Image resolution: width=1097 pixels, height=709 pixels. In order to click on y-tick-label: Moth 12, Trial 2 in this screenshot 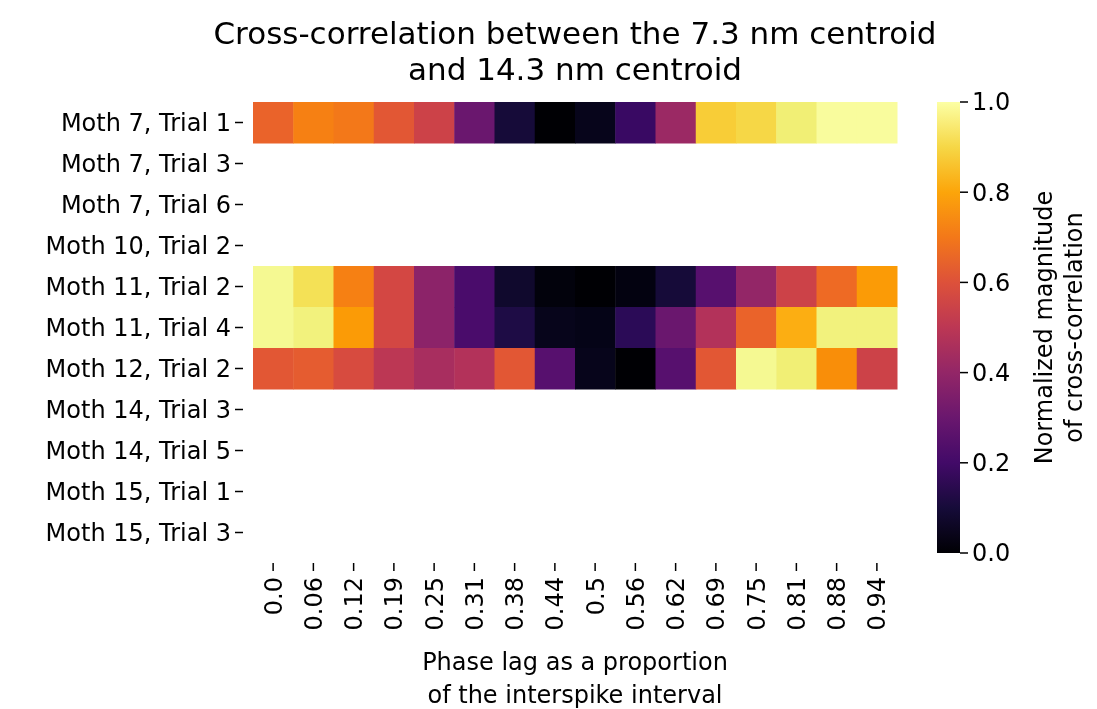, I will do `click(138, 368)`.